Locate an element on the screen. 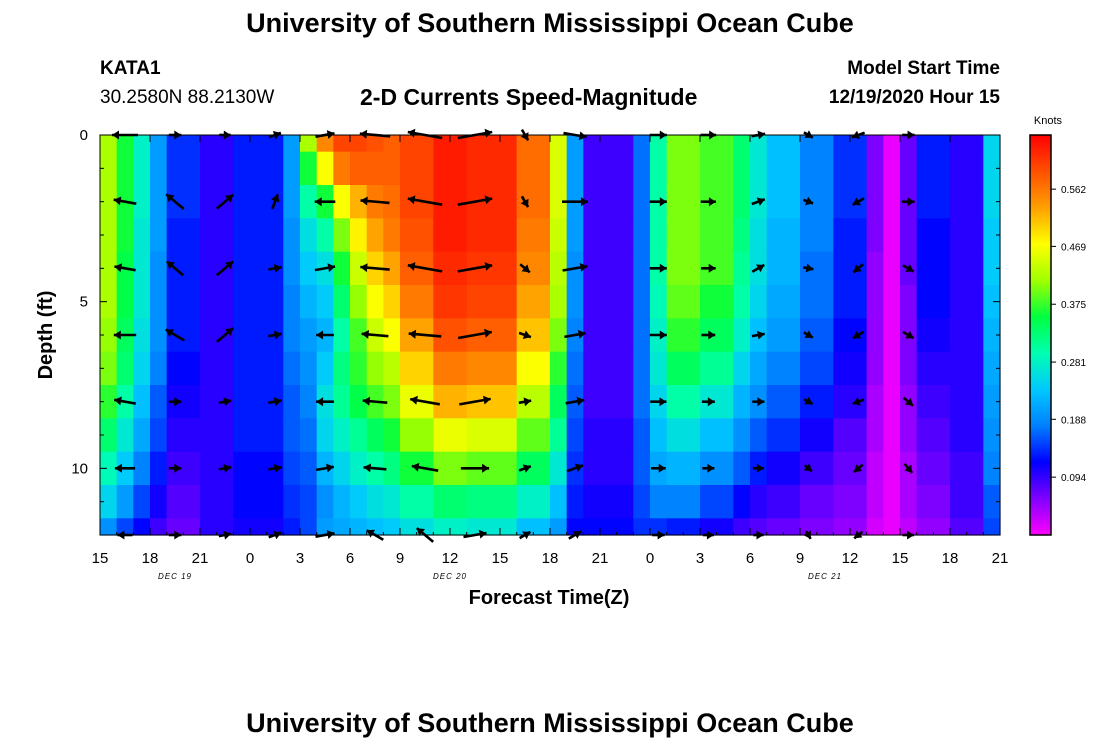 The height and width of the screenshot is (750, 1100). date-label: DEC 20 is located at coordinates (450, 576).